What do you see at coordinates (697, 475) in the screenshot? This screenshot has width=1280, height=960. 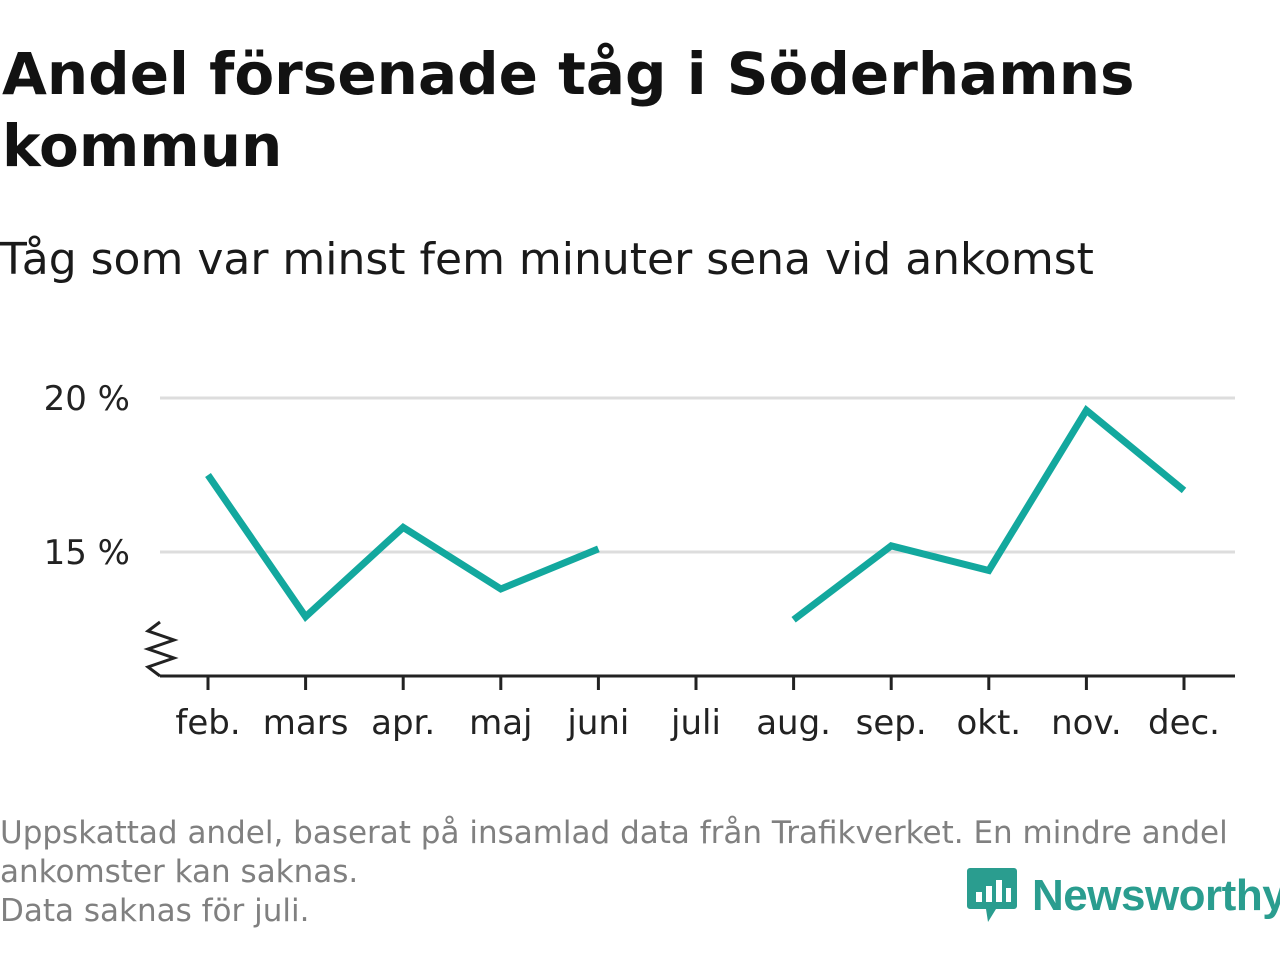 I see `gridlines` at bounding box center [697, 475].